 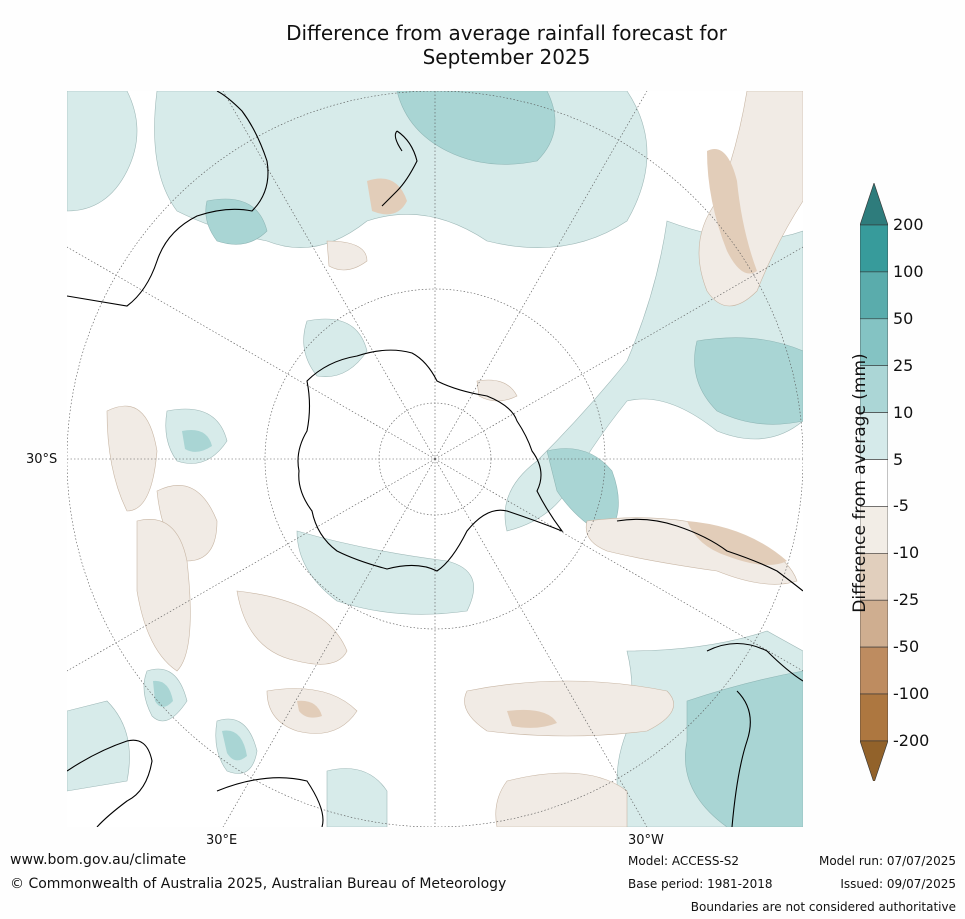 What do you see at coordinates (898, 459) in the screenshot?
I see `colorbar-tick-label: 5` at bounding box center [898, 459].